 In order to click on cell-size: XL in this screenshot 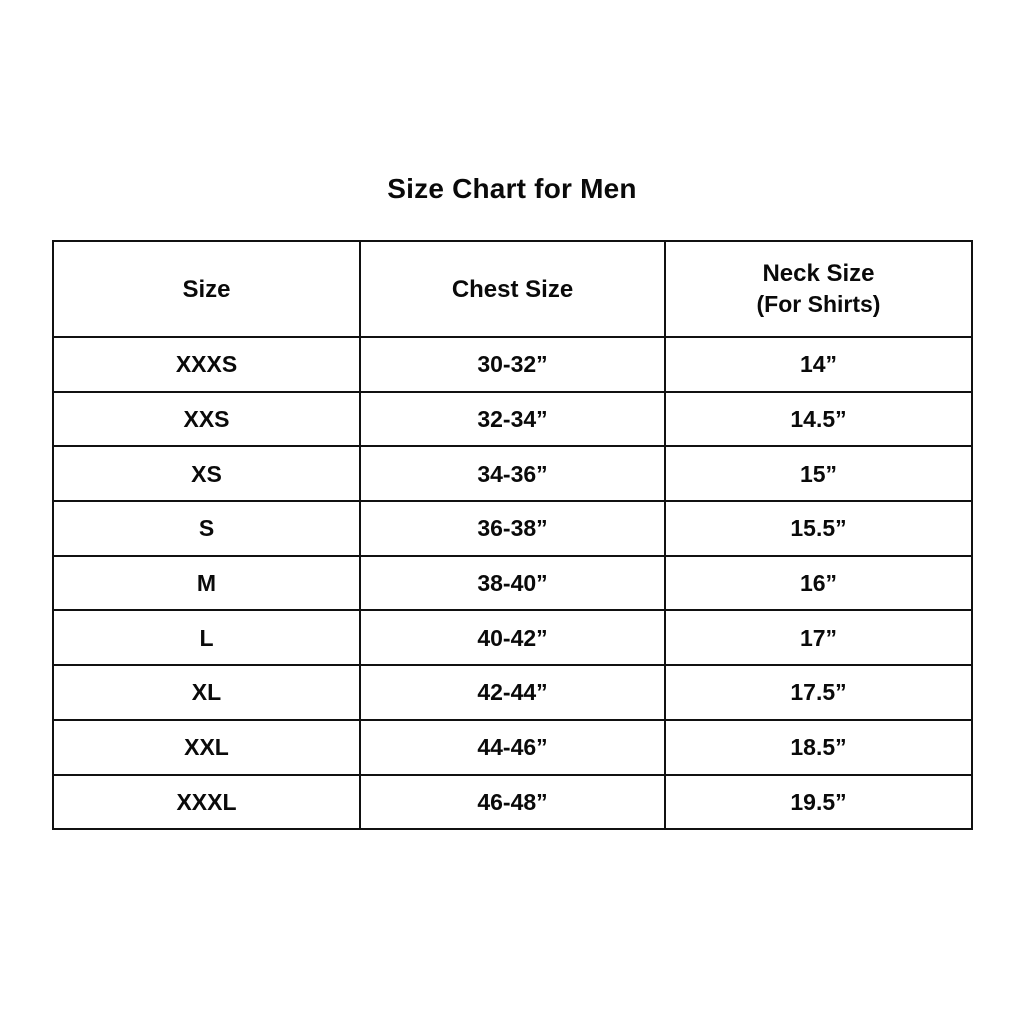, I will do `click(206, 692)`.